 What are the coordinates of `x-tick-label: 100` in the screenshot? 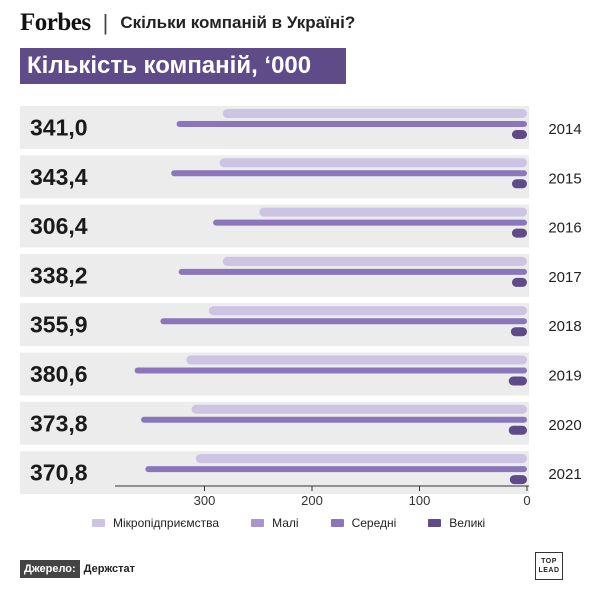 It's located at (420, 500).